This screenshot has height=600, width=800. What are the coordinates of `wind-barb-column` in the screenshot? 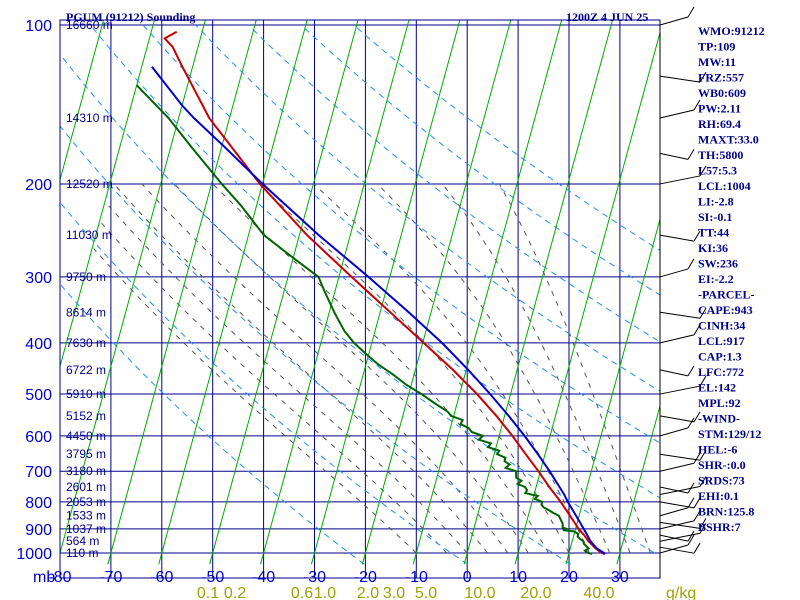 It's located at (683, 292).